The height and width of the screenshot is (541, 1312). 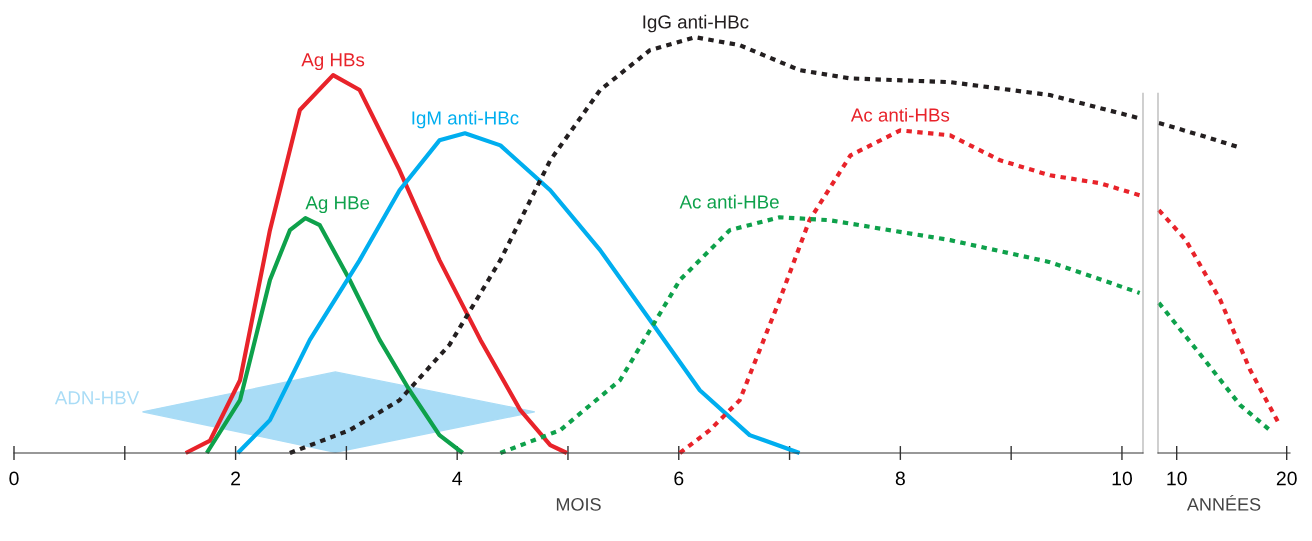 I want to click on x-axis-title: ANNÉES, so click(x=1223, y=502).